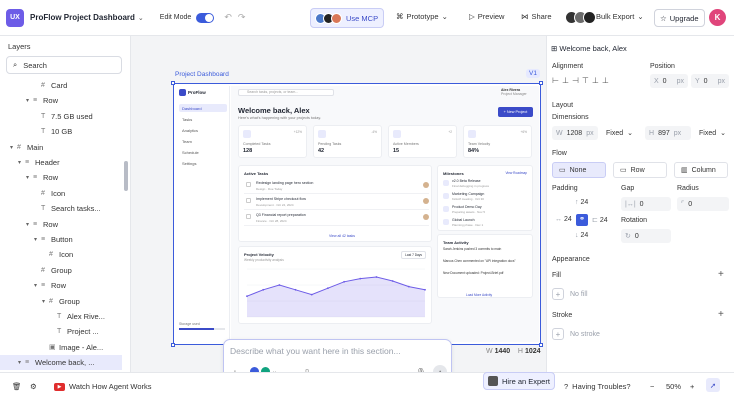 This screenshot has width=734, height=400. Describe the element at coordinates (533, 73) in the screenshot. I see `version-badge: V1` at that location.